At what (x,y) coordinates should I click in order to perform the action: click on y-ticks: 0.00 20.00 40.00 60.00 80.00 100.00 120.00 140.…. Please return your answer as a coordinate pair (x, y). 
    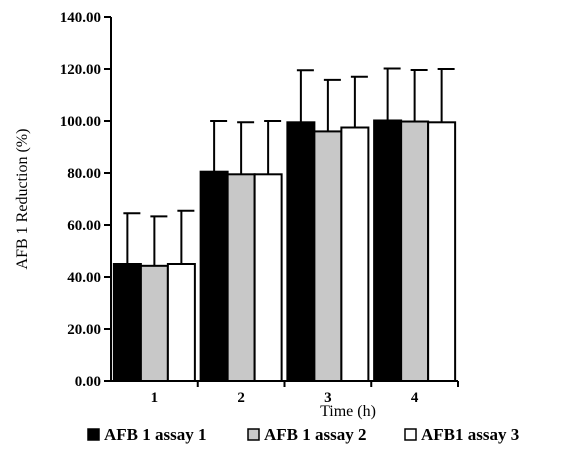
    Looking at the image, I should click on (85, 200).